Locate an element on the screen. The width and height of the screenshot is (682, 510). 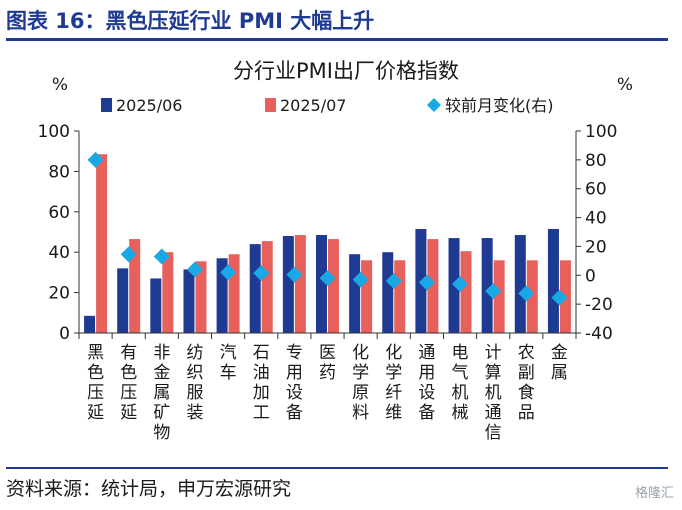
right-axis-unit: % is located at coordinates (625, 85).